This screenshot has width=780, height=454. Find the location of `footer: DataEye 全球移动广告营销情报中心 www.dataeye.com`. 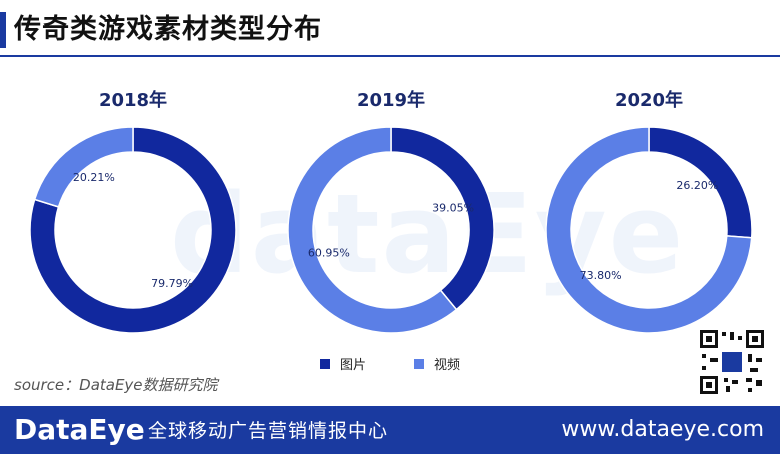

footer: DataEye 全球移动广告营销情报中心 www.dataeye.com is located at coordinates (390, 430).